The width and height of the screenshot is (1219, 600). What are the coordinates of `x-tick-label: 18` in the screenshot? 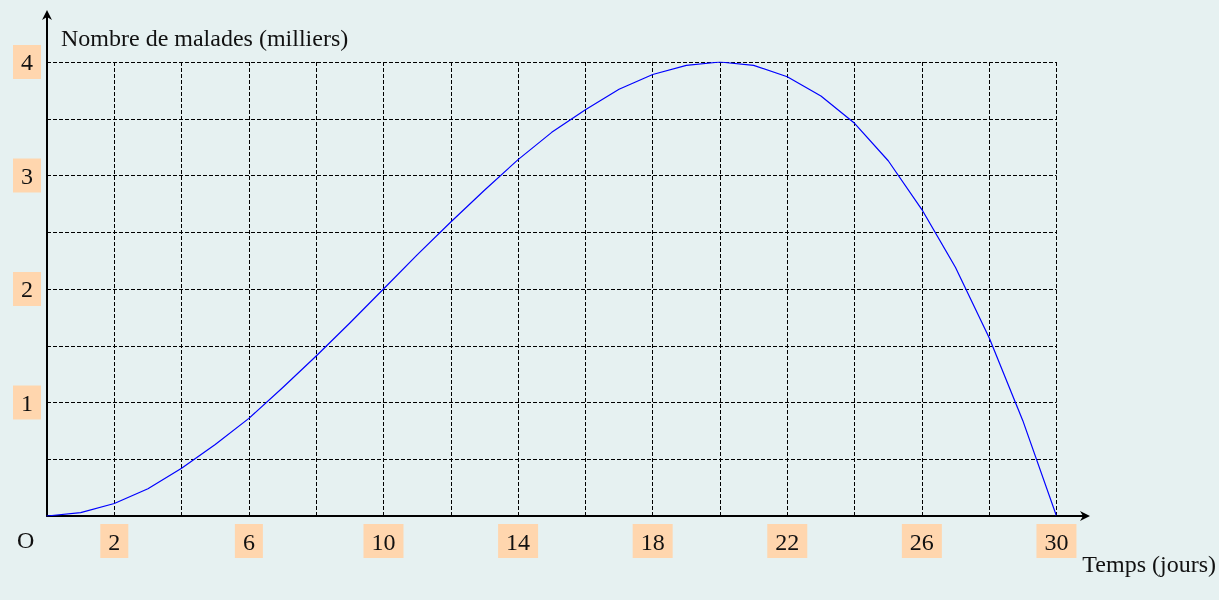 It's located at (652, 542).